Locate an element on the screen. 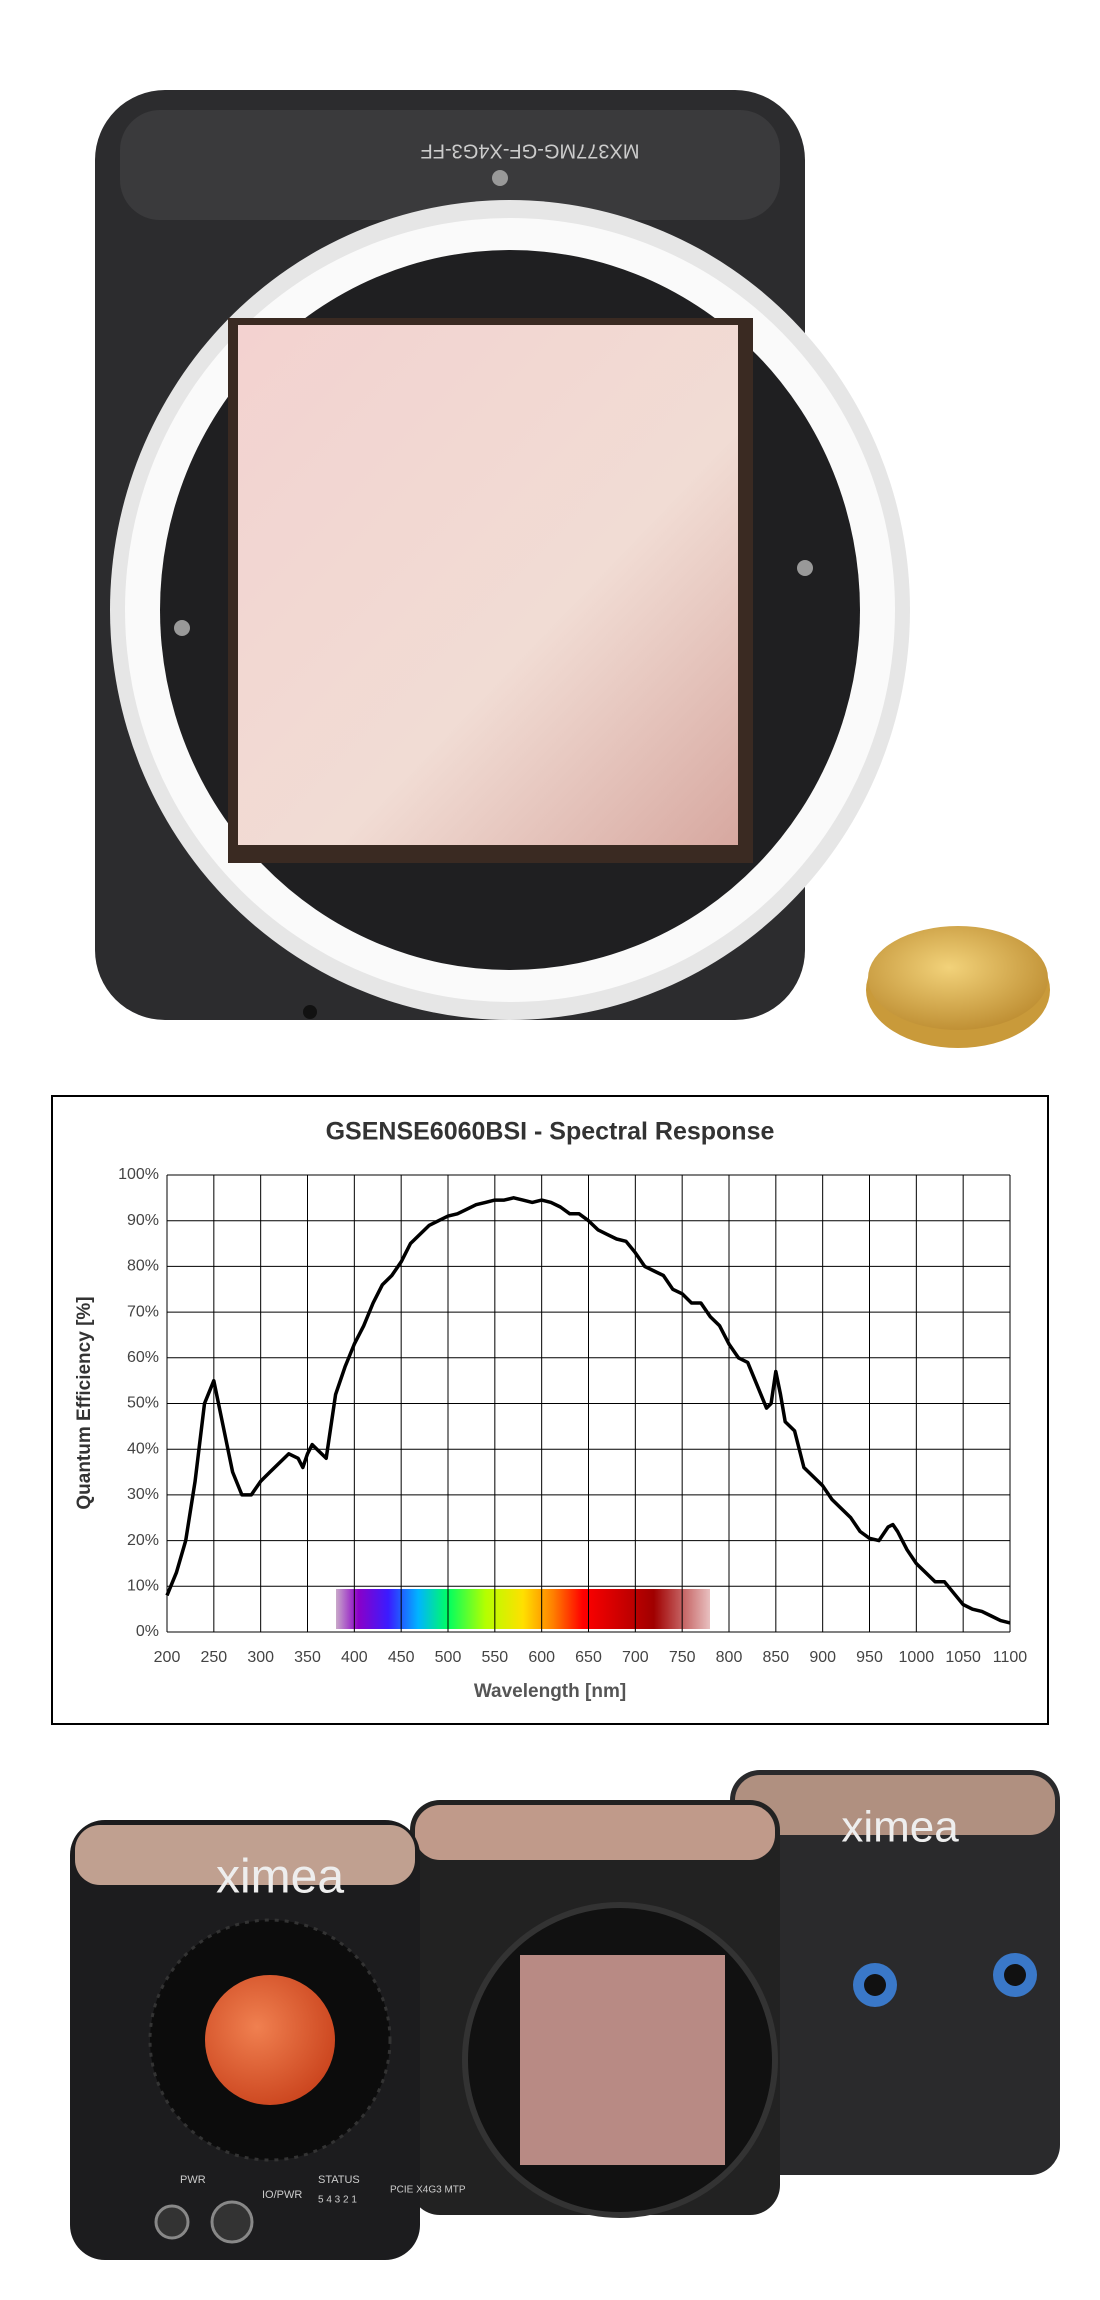 This screenshot has width=1100, height=2300. port-label: IO/PWR is located at coordinates (282, 2195).